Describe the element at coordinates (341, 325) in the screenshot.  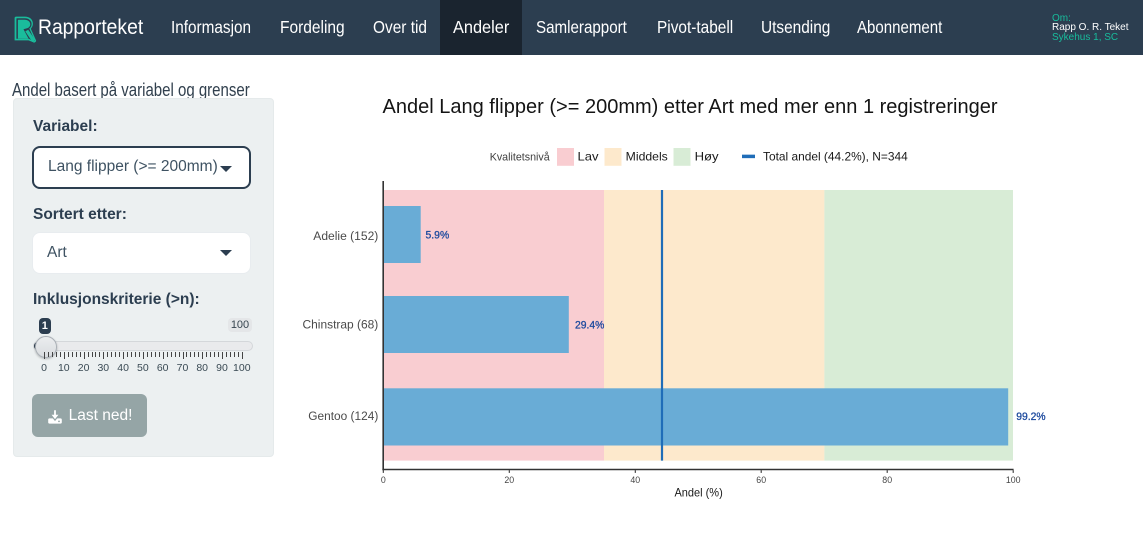
I see `svg-text: Chinstrap (68)` at that location.